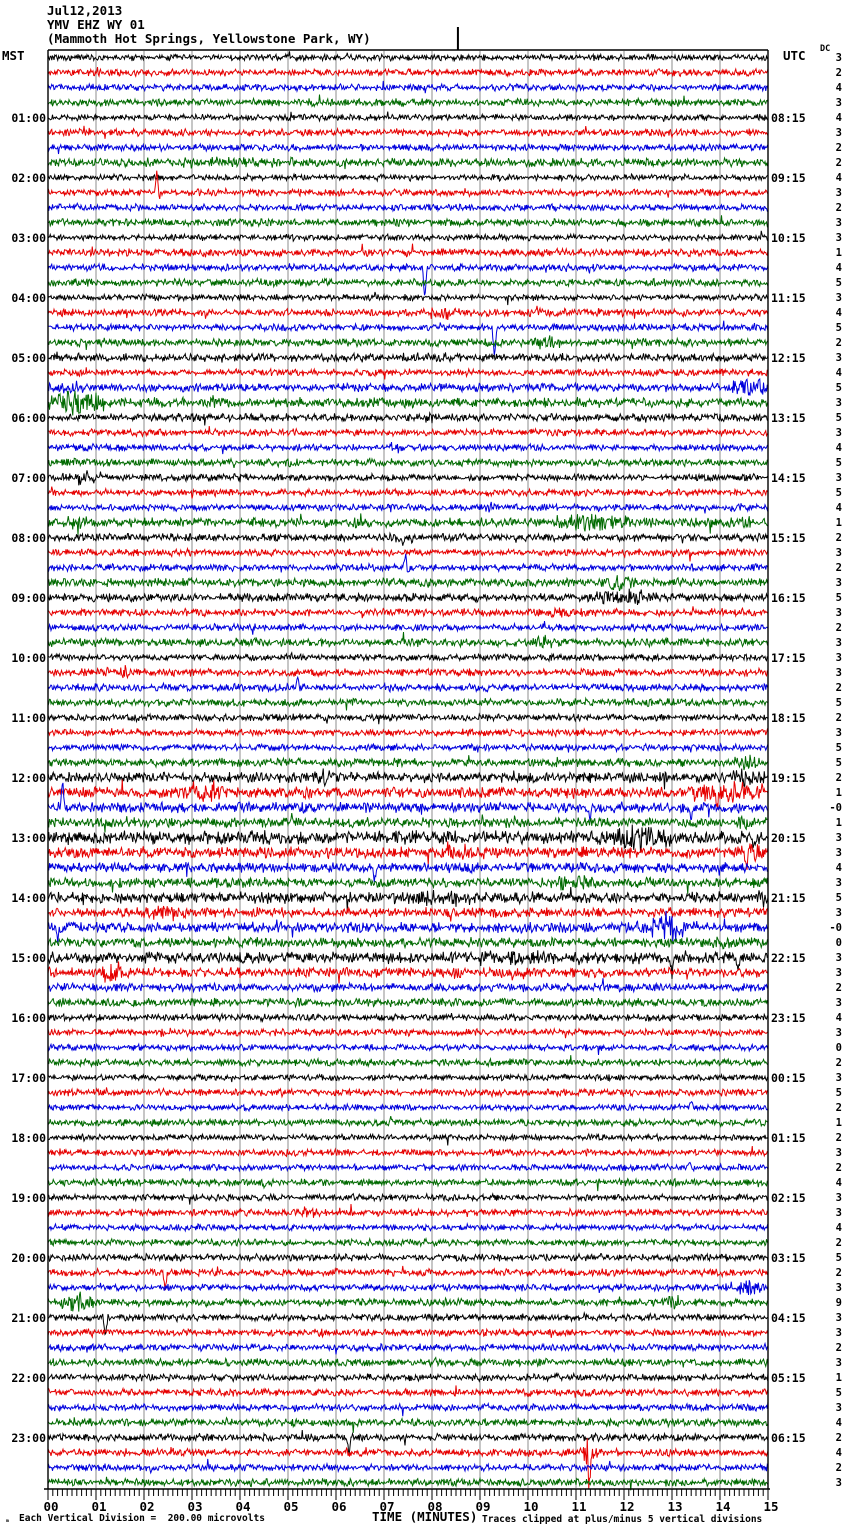 The height and width of the screenshot is (1534, 850). I want to click on mst-time-label: 13:00, so click(28, 837).